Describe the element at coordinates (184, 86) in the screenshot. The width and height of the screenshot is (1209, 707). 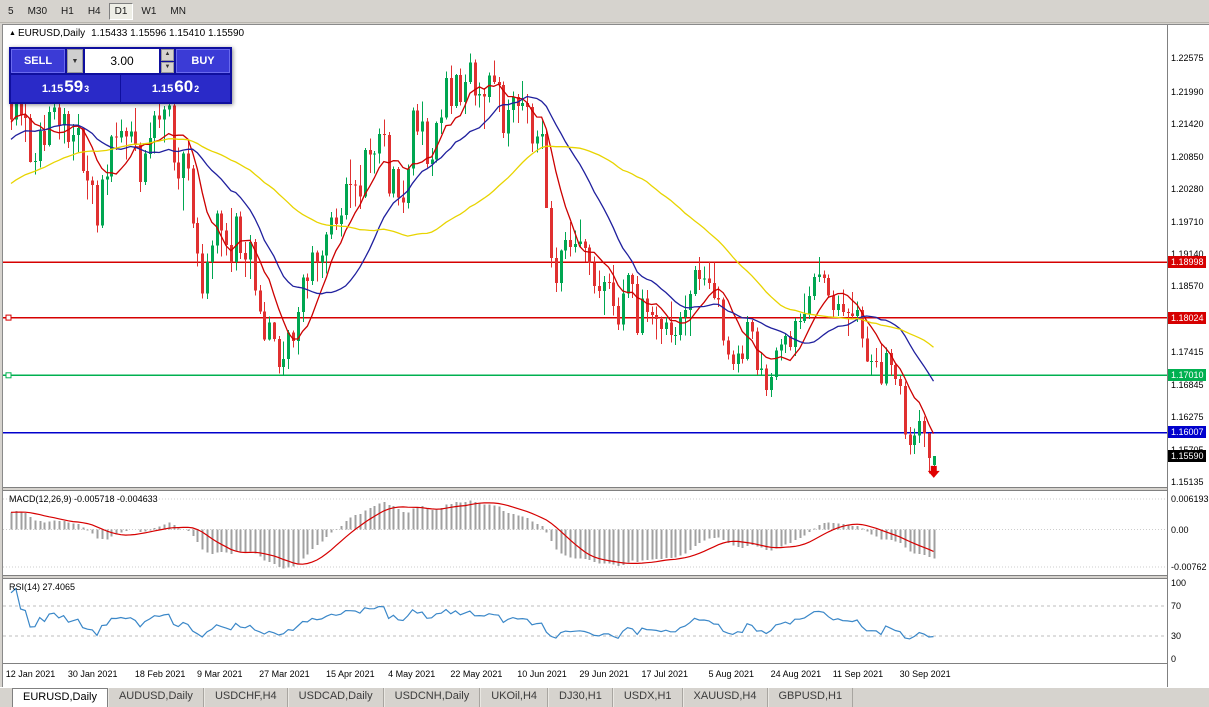
I see `buy-price-pips: 60` at that location.